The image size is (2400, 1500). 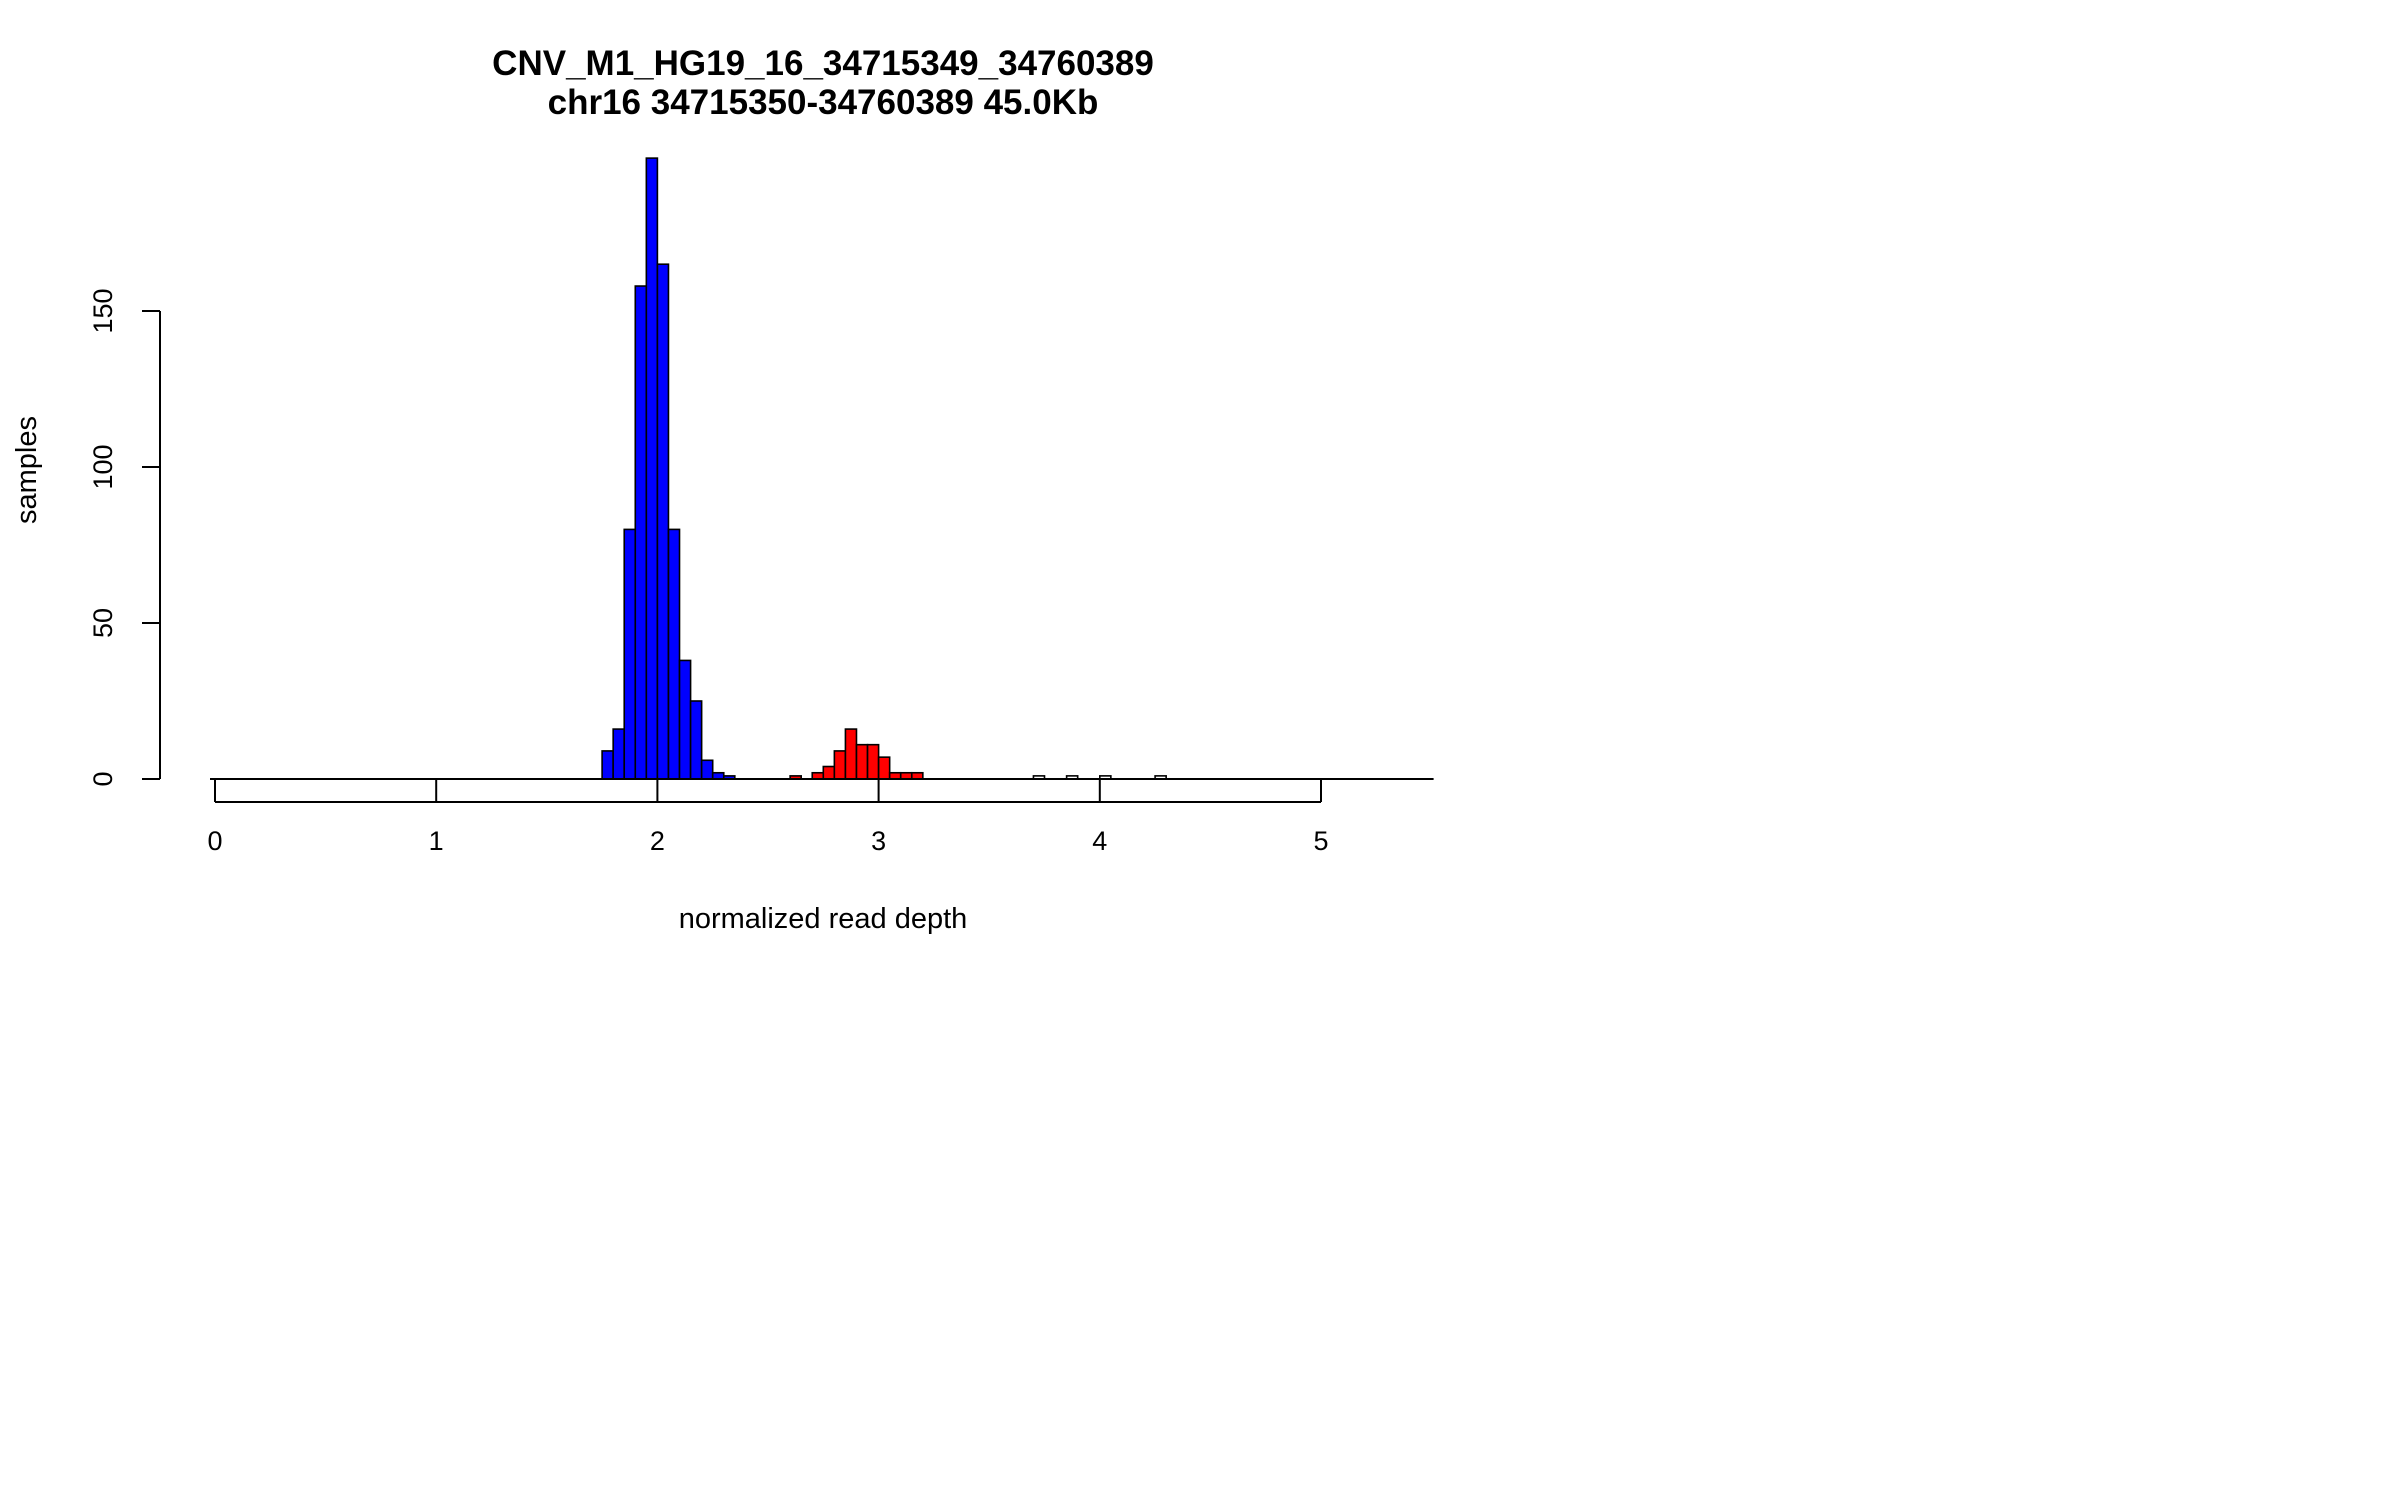 What do you see at coordinates (27, 470) in the screenshot?
I see `y-axis-label: samples` at bounding box center [27, 470].